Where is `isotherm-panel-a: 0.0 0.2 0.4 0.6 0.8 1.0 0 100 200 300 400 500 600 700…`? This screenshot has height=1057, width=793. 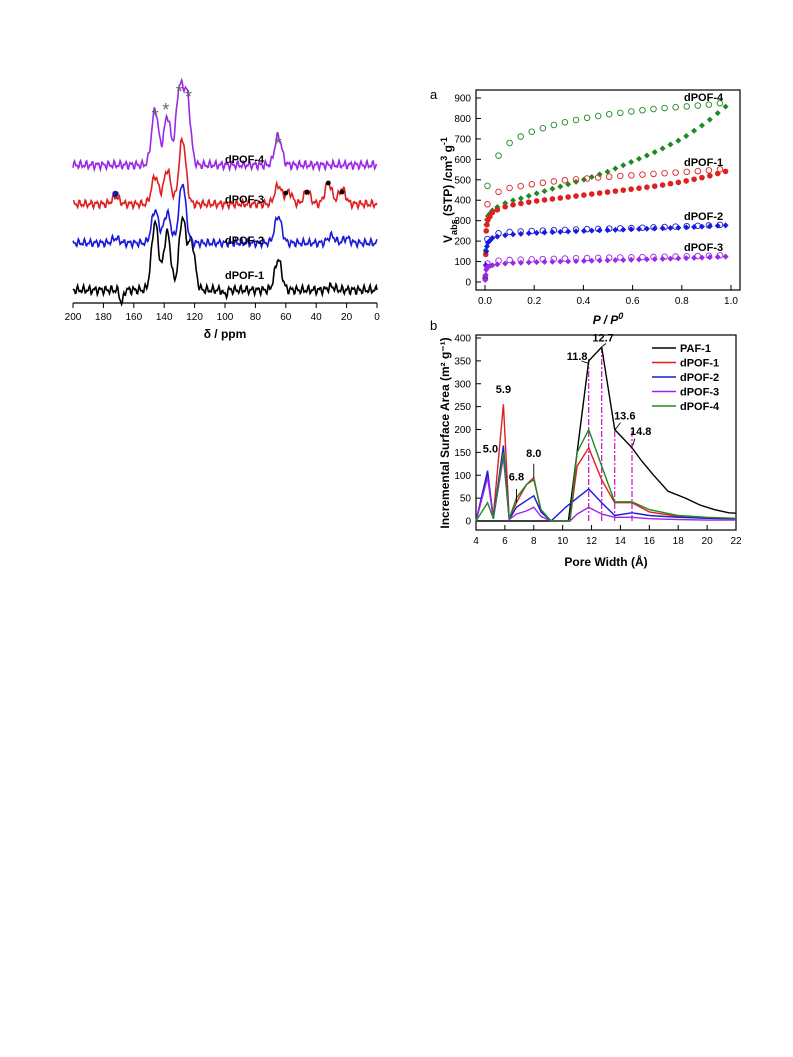
isotherm-panel-a: 0.0 0.2 0.4 0.6 0.8 1.0 0 100 200 300 400 500 600 700… is located at coordinates (585, 207).